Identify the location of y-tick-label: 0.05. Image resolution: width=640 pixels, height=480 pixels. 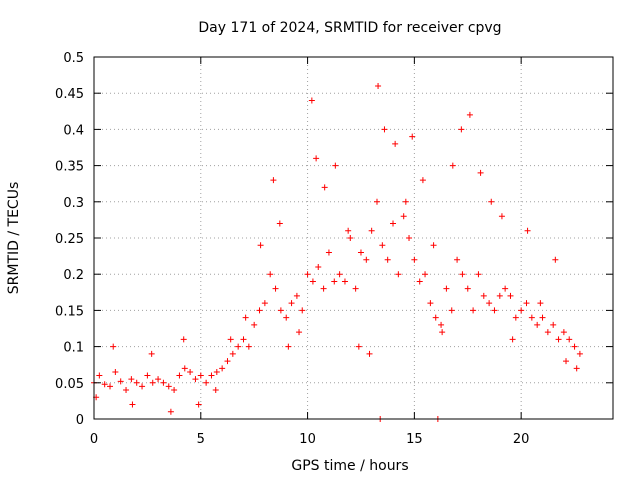
(69, 384).